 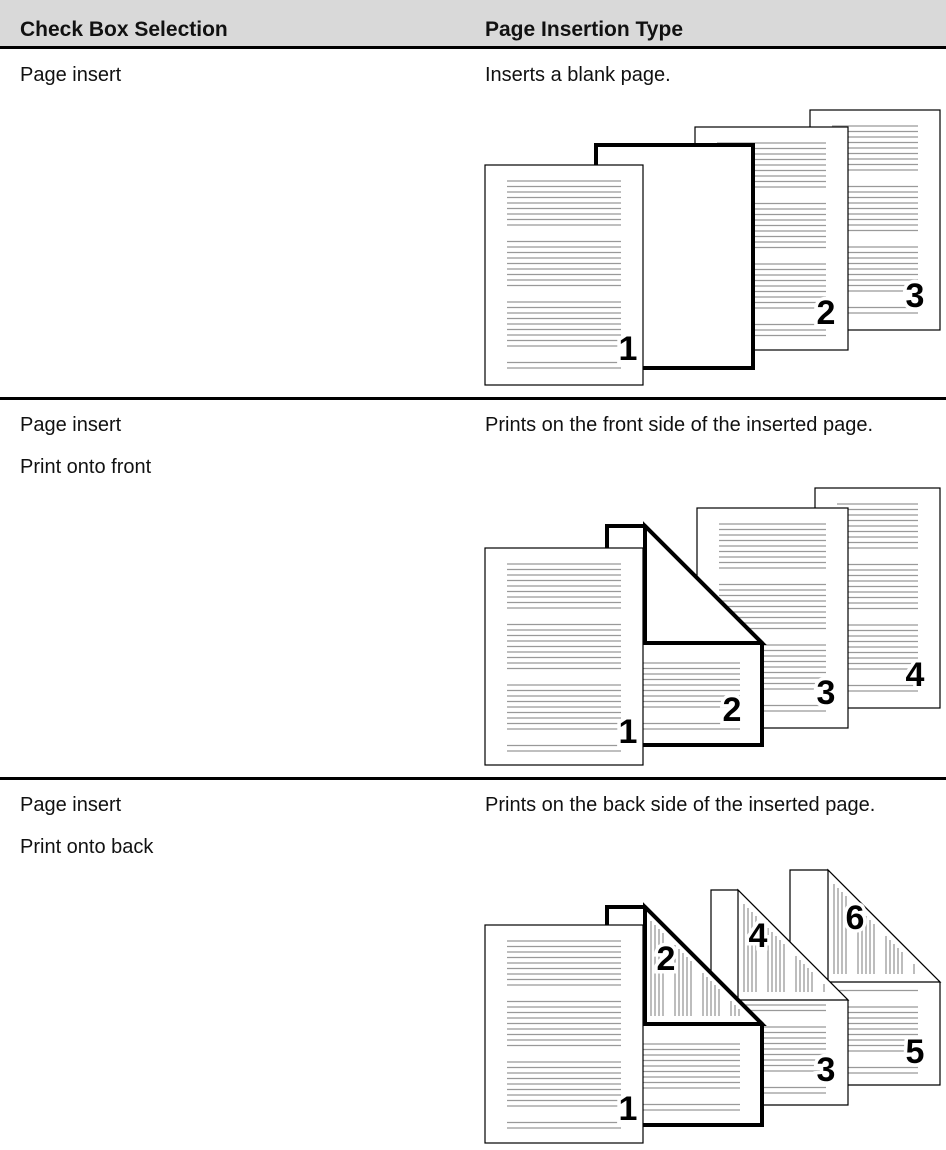 I want to click on description: Inserts a blank page., so click(x=578, y=75).